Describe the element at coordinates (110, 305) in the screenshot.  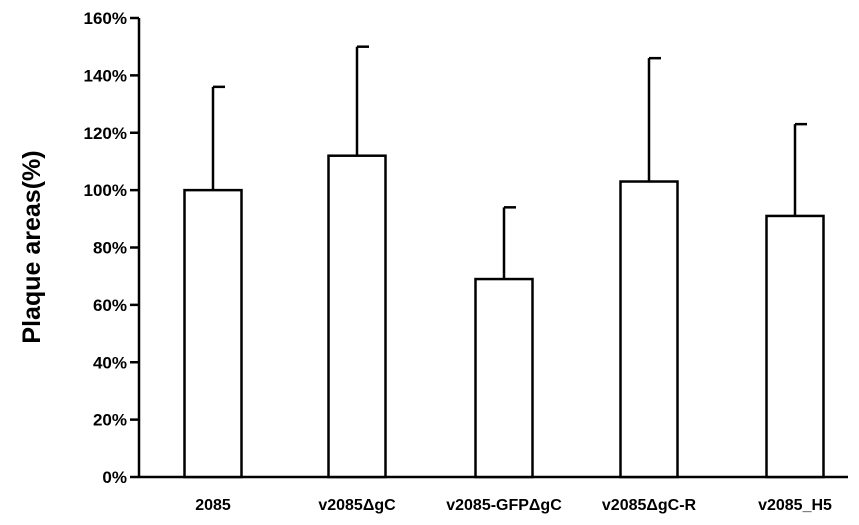
I see `y-tick-label: 60%` at that location.